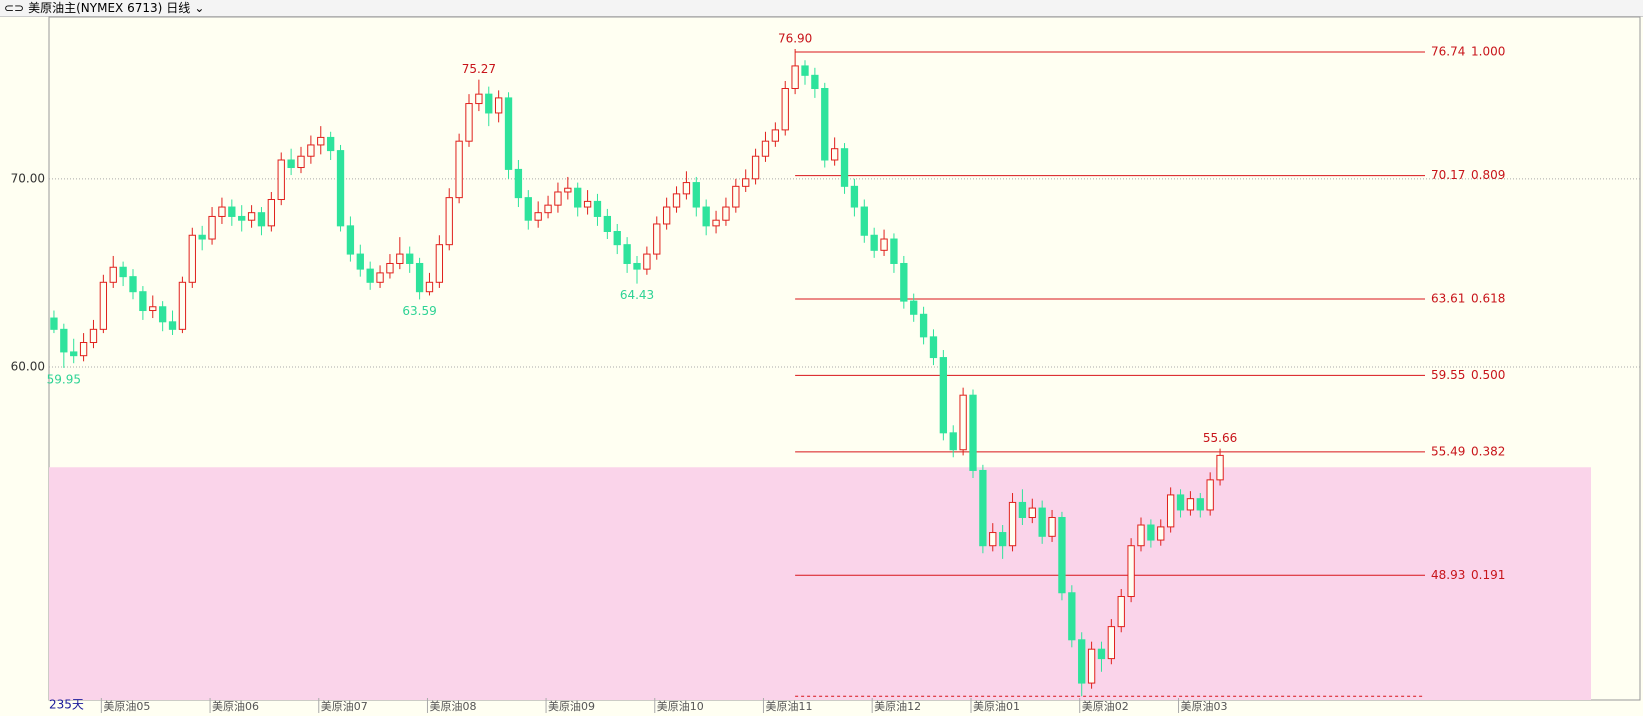 The width and height of the screenshot is (1643, 716). What do you see at coordinates (571, 706) in the screenshot?
I see `x-tick-label: 美原油09` at bounding box center [571, 706].